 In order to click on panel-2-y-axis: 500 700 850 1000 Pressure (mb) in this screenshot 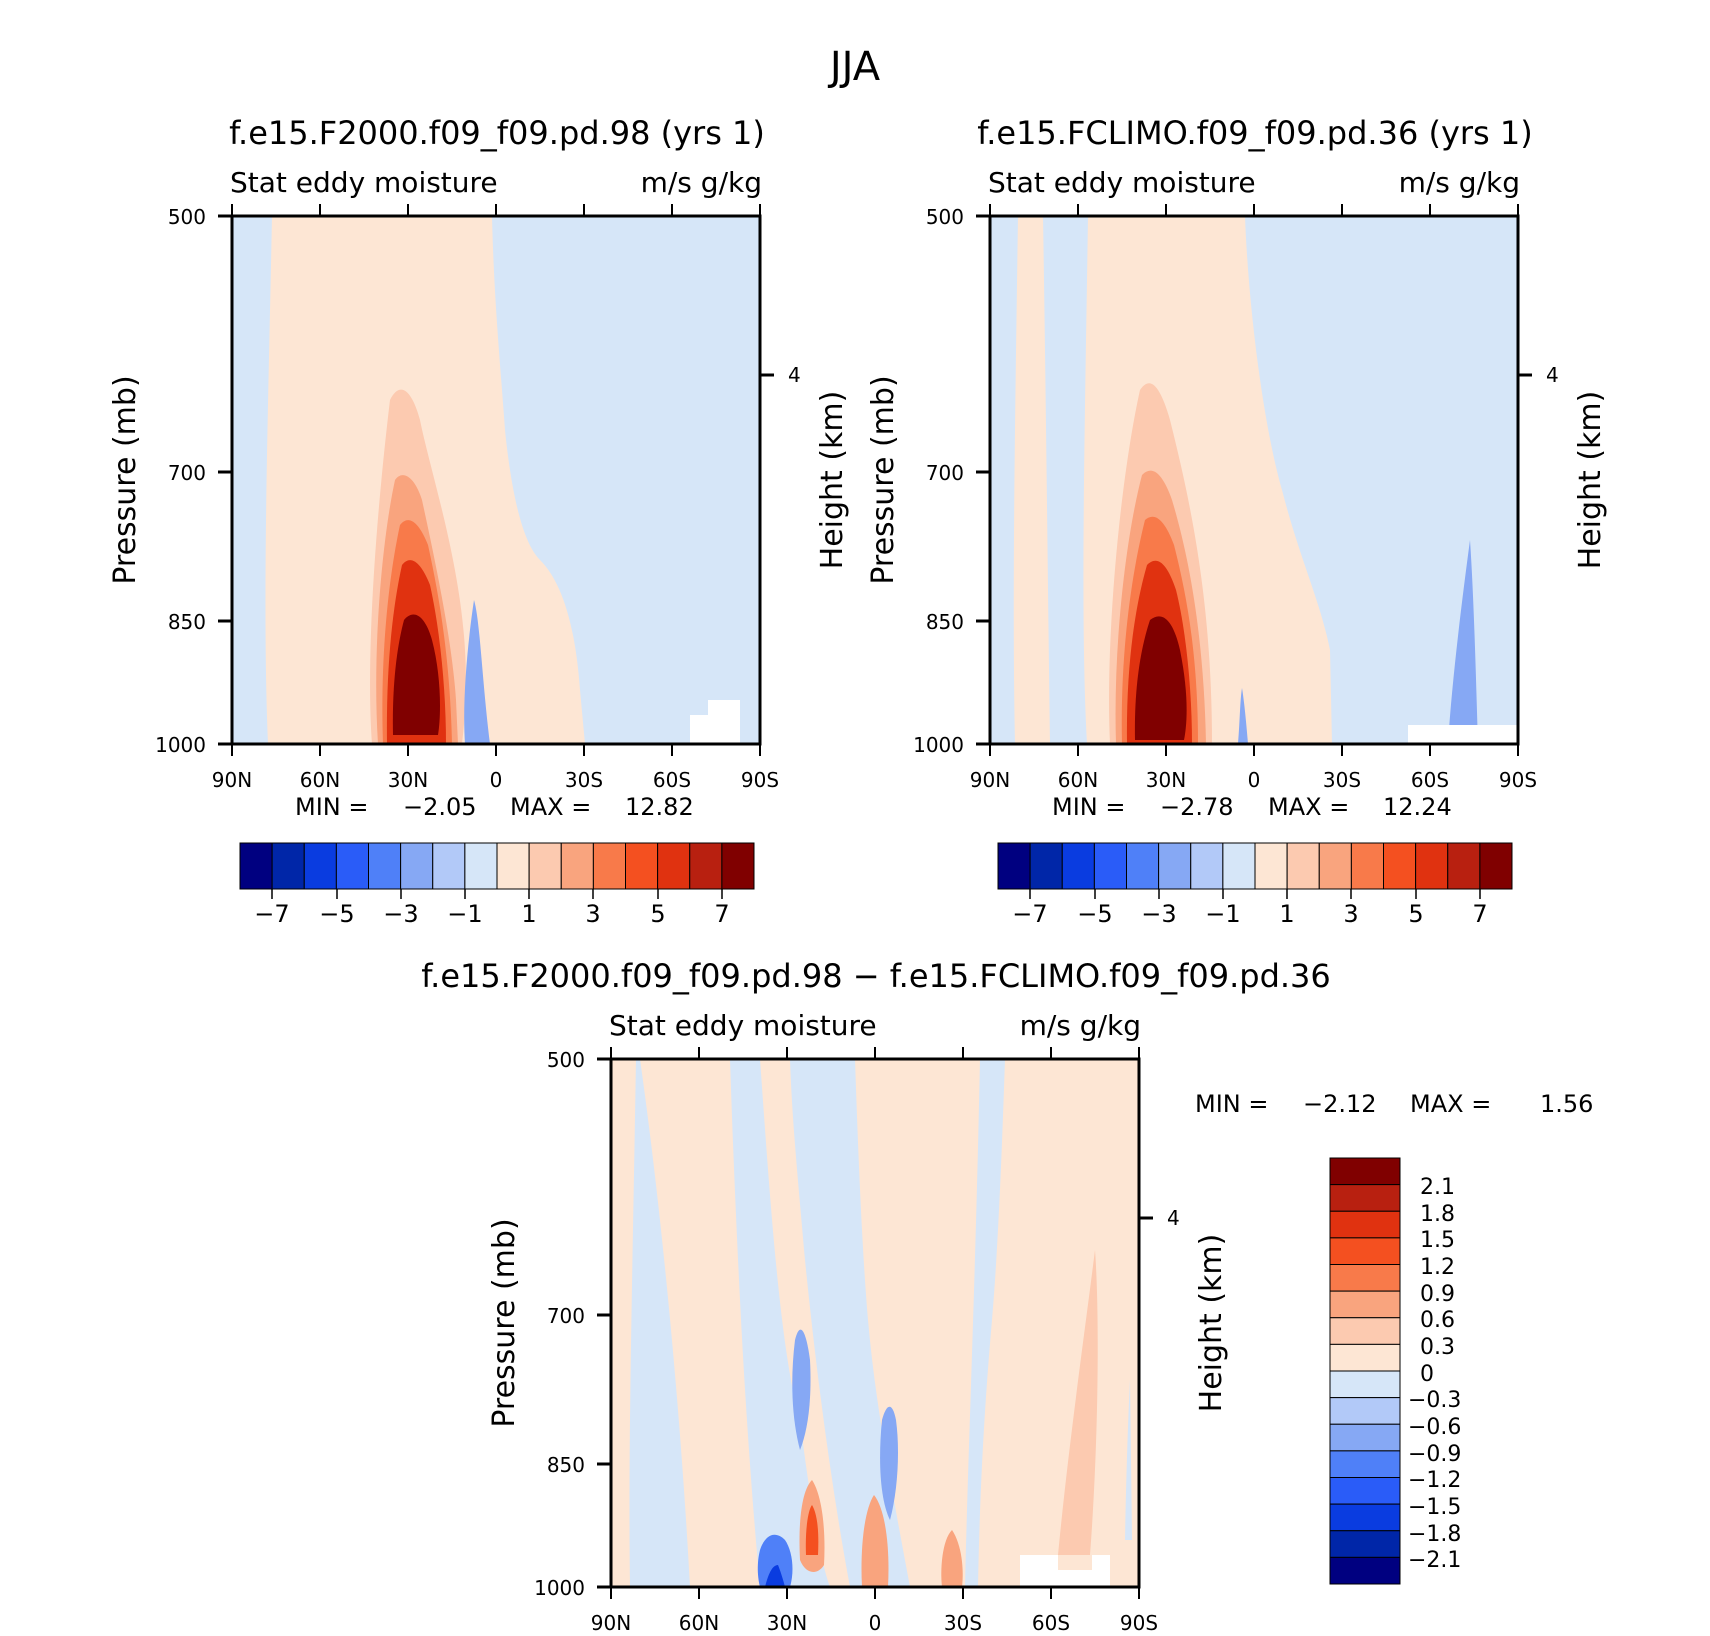, I will do `click(928, 481)`.